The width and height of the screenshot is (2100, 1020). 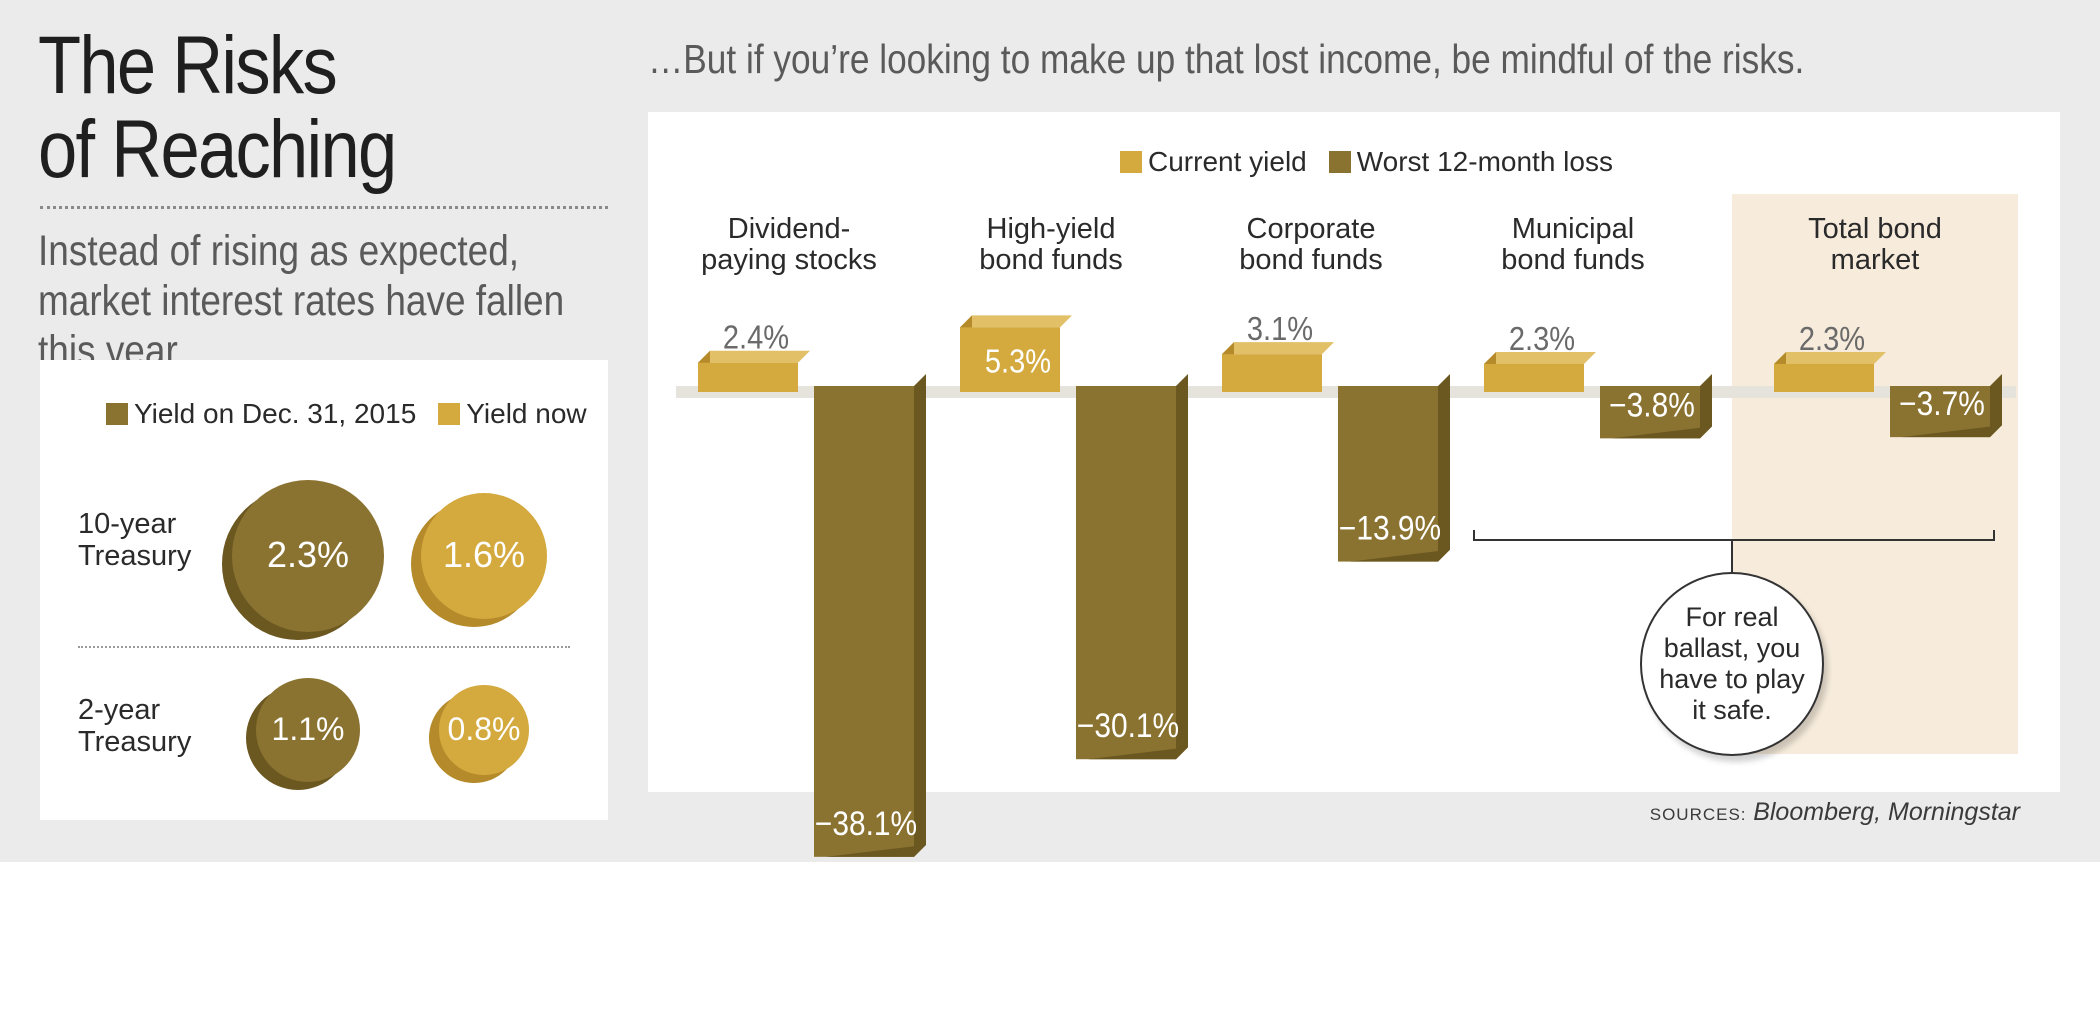 I want to click on category-line: market, so click(x=1875, y=260).